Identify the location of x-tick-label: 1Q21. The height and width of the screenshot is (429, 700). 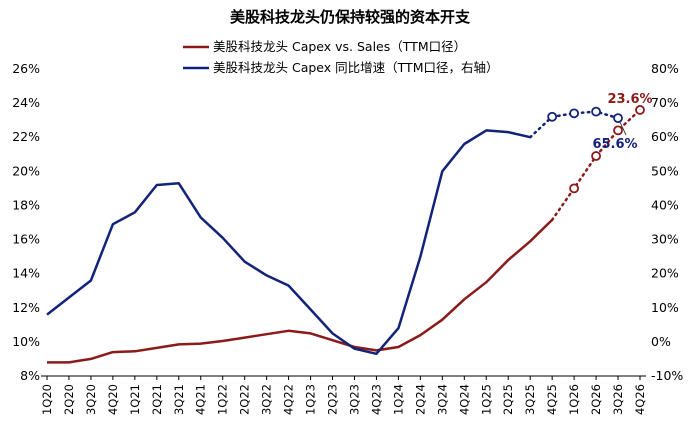
(135, 399).